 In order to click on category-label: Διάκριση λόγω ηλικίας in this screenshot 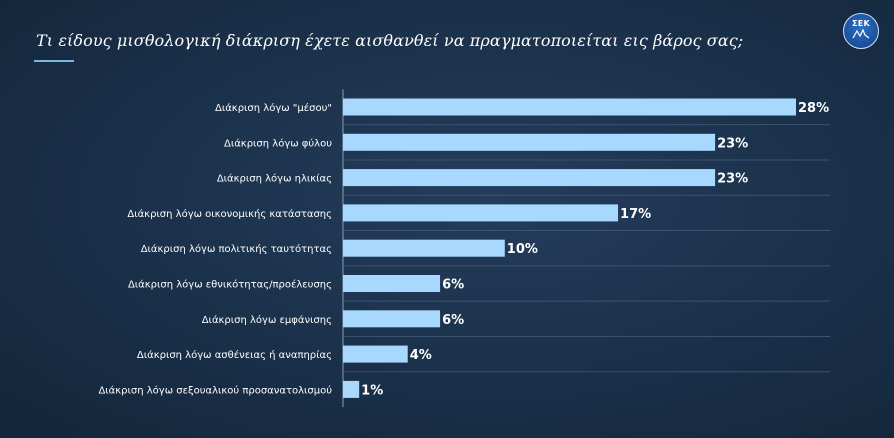, I will do `click(274, 179)`.